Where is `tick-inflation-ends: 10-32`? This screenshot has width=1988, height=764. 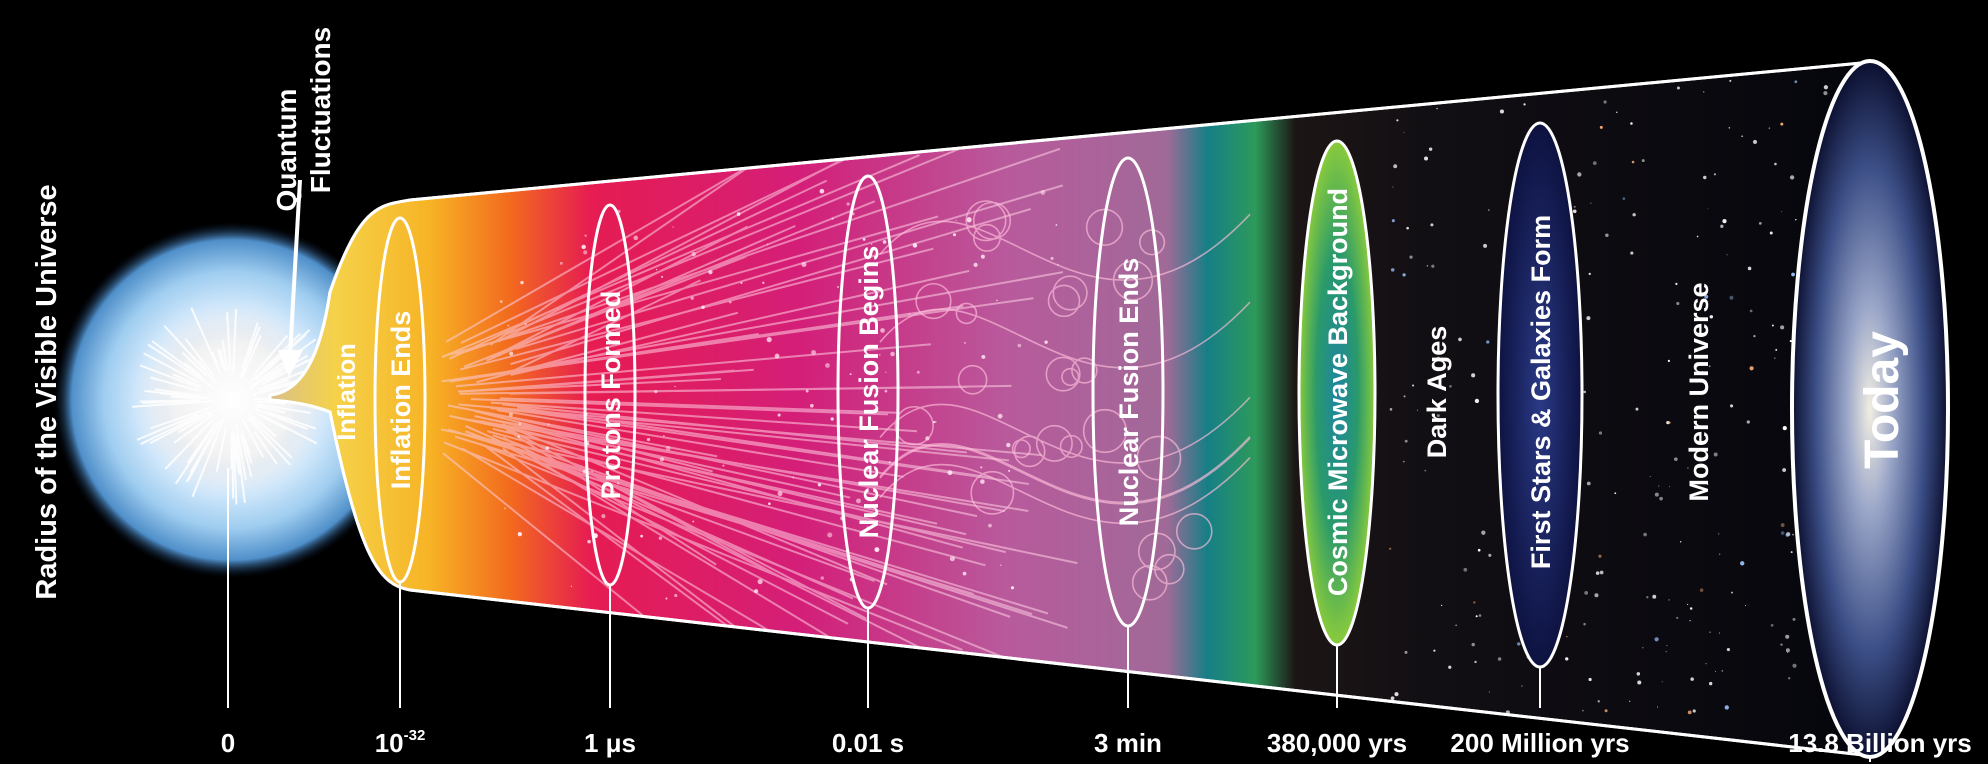
tick-inflation-ends: 10-32 is located at coordinates (400, 742).